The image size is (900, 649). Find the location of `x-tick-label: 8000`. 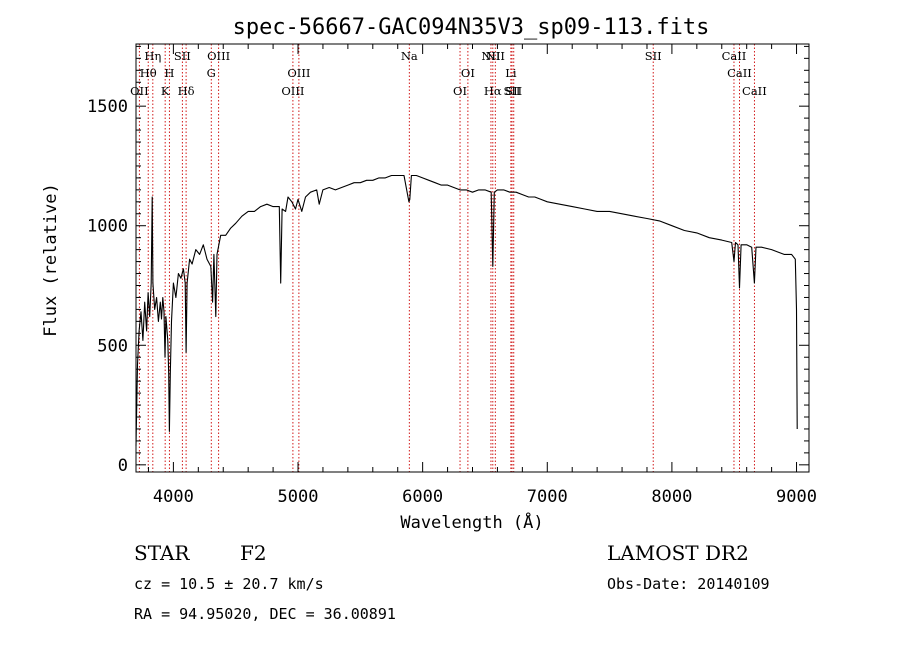

x-tick-label: 8000 is located at coordinates (671, 497).